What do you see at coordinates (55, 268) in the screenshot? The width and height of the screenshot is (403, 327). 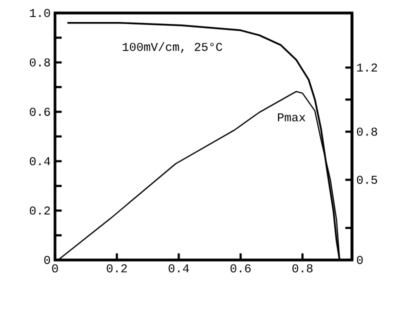 I see `x-tick-label: 0` at bounding box center [55, 268].